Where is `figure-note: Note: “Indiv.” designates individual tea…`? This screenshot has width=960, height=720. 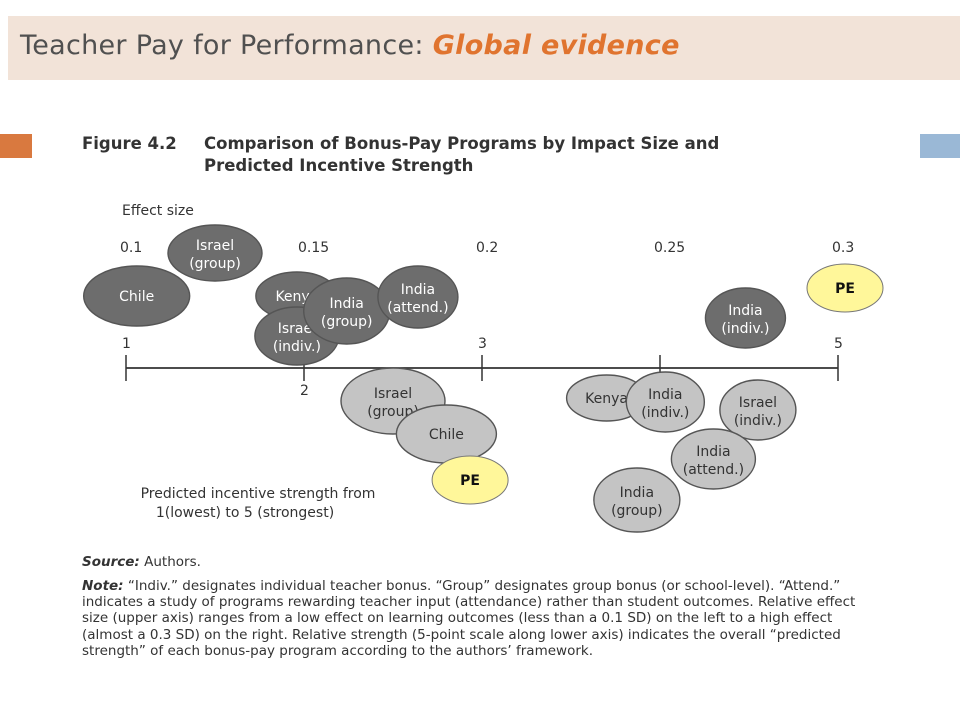
figure-note: Note: “Indiv.” designates individual tea… is located at coordinates (472, 618).